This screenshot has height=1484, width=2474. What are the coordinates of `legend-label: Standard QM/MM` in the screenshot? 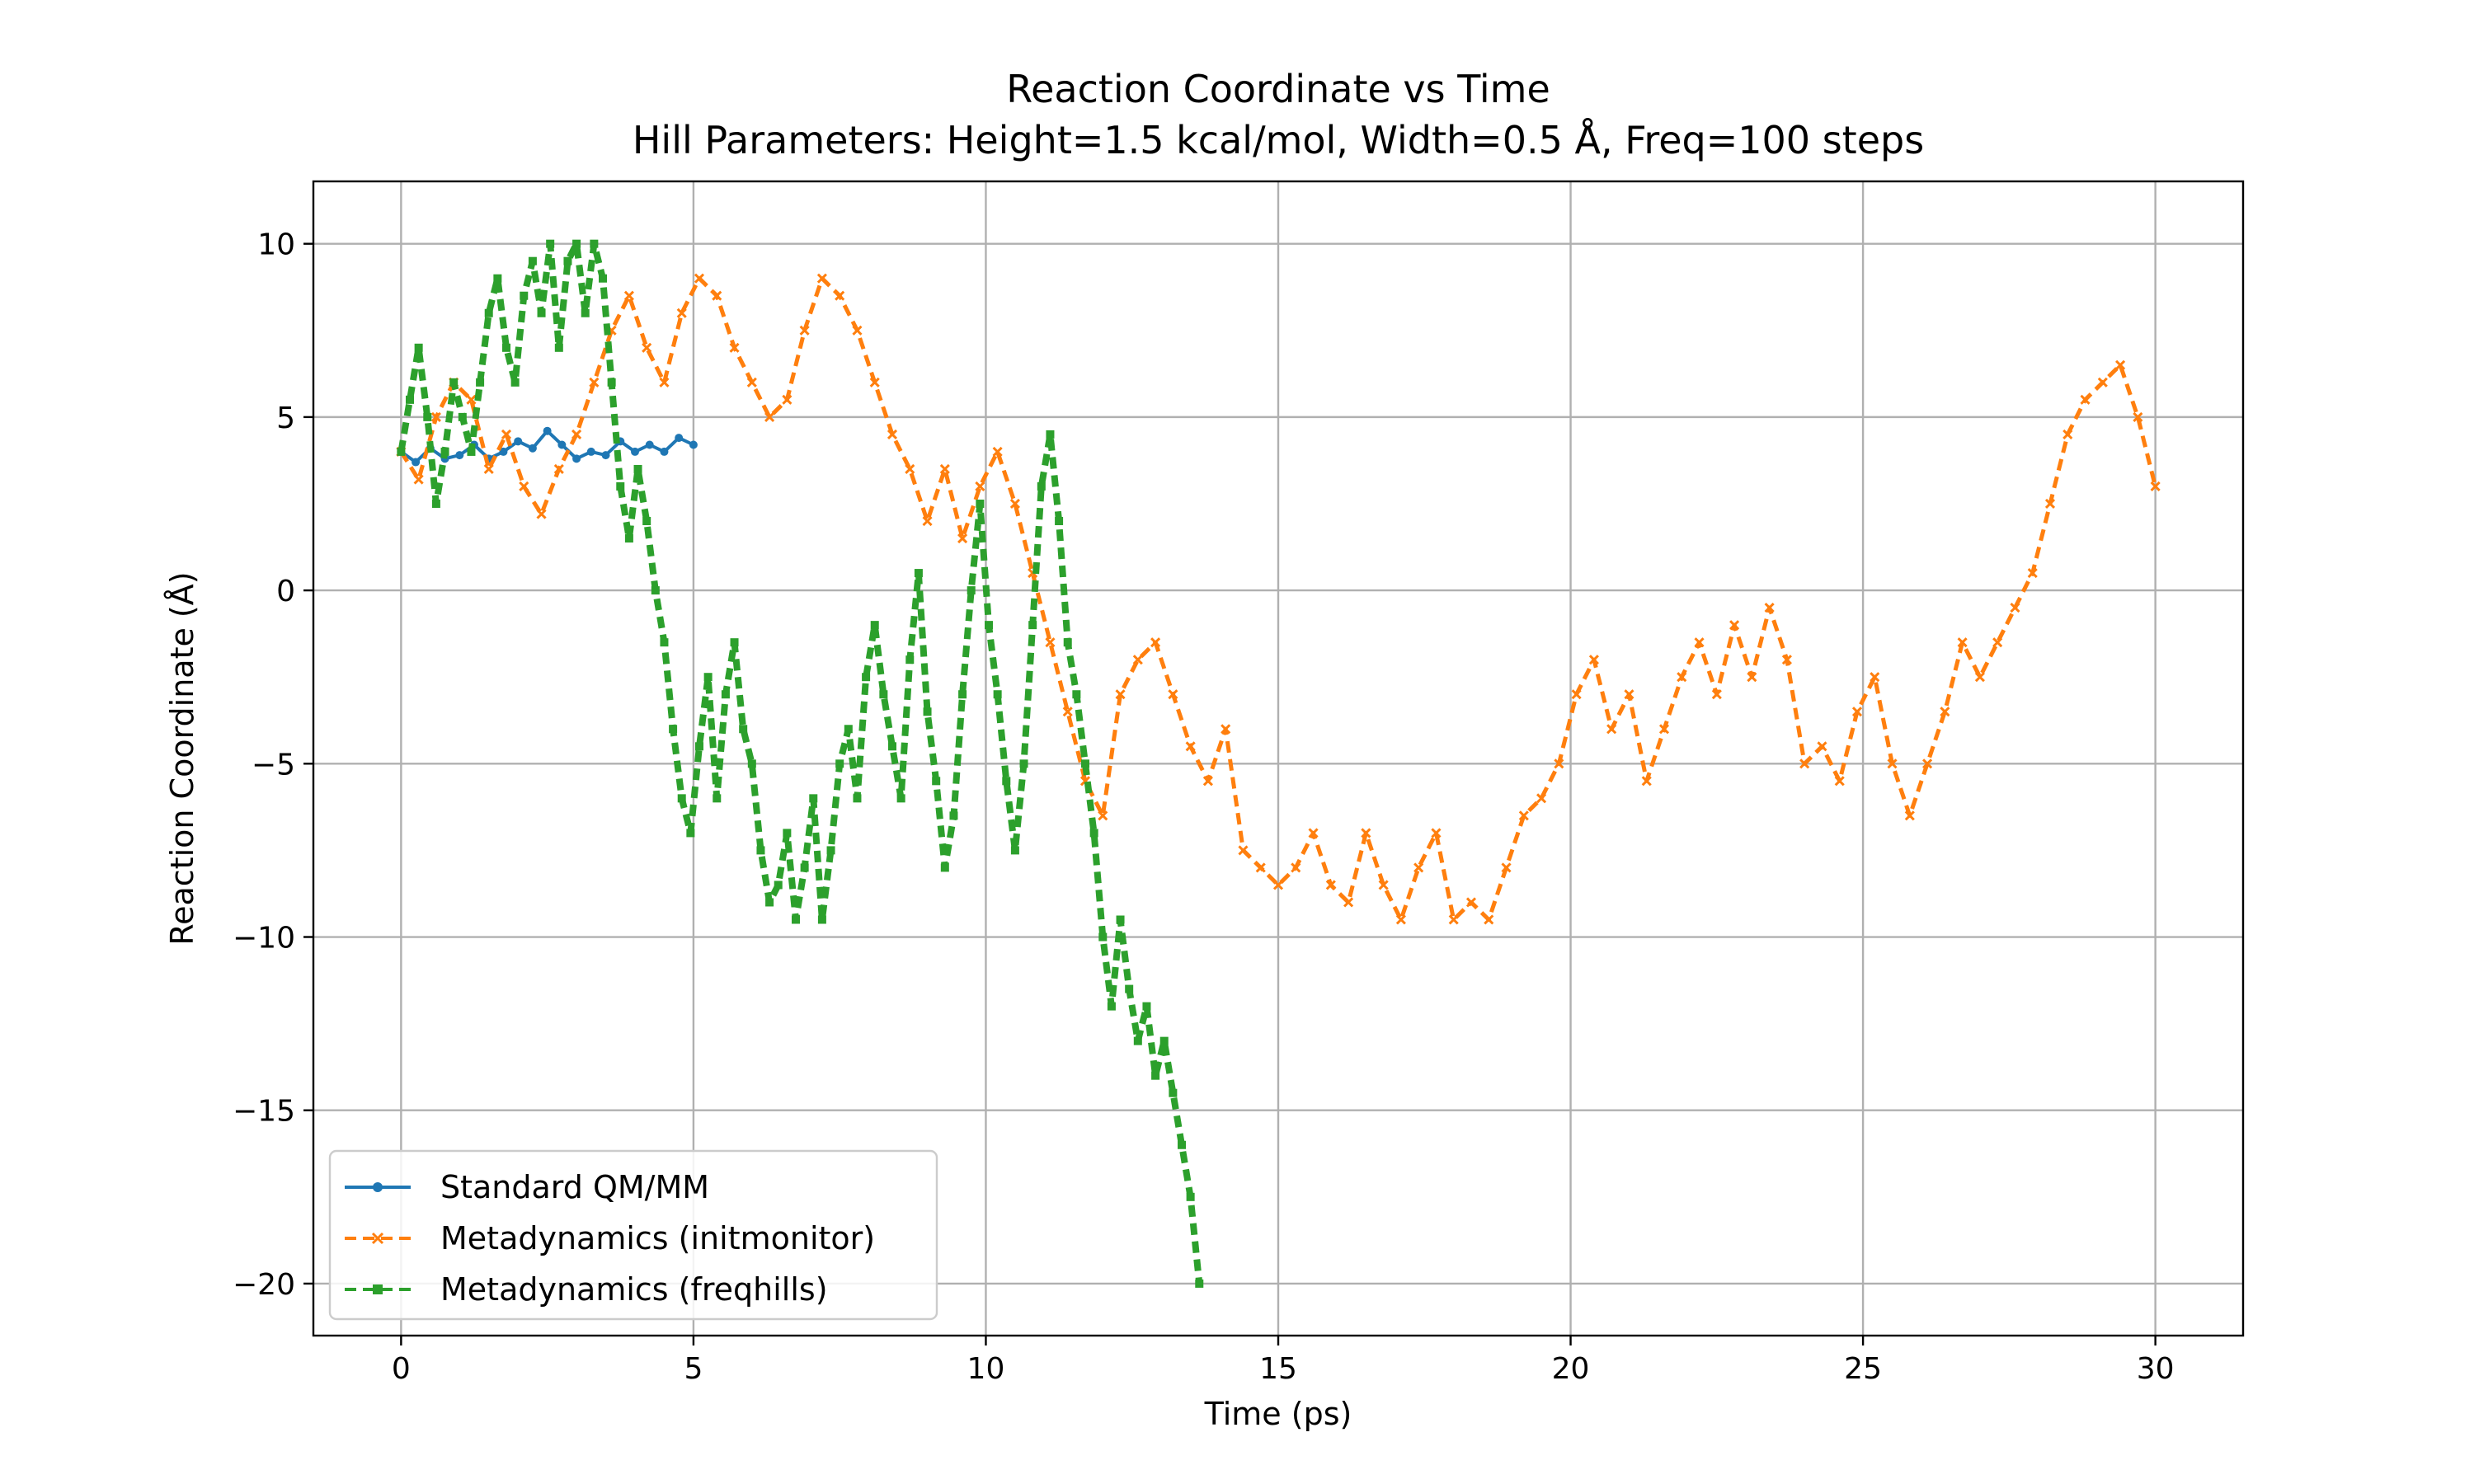 It's located at (574, 1187).